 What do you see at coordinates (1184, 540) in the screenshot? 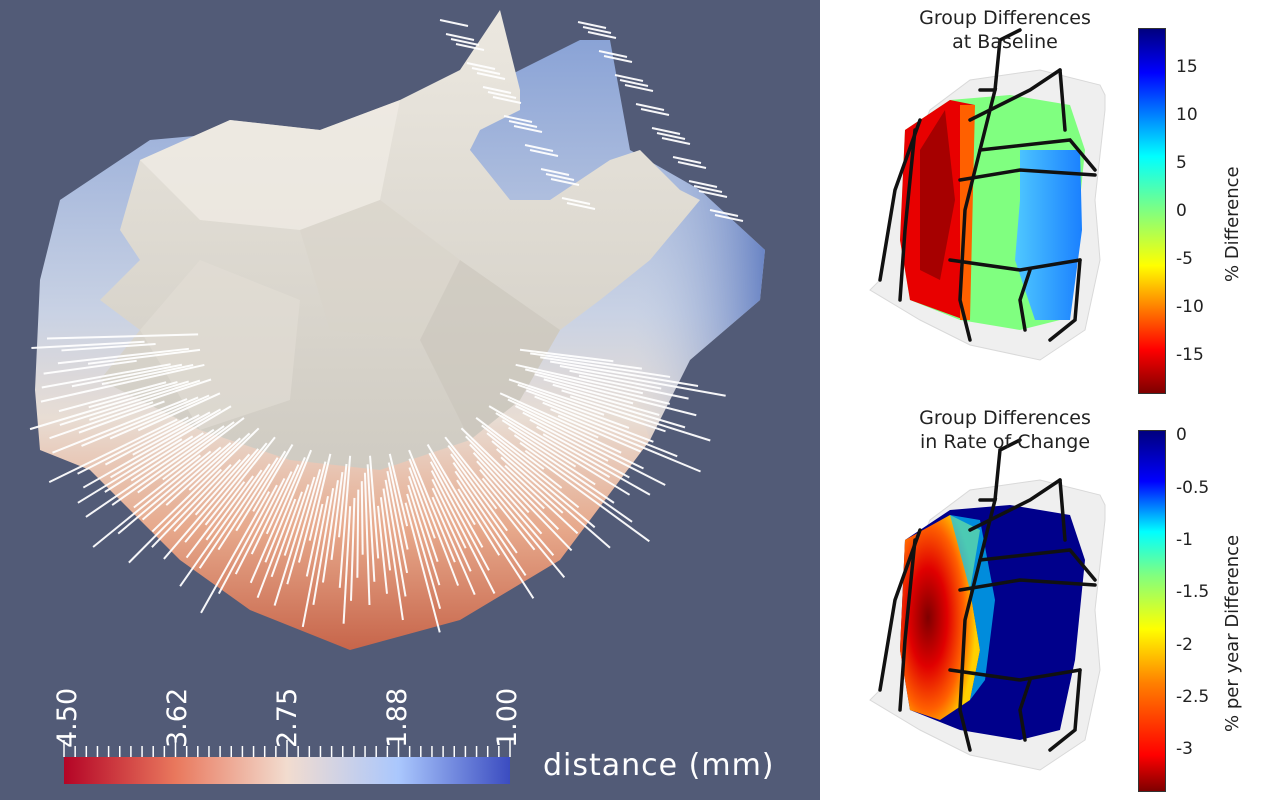
I see `rate-tick-1: -1` at bounding box center [1184, 540].